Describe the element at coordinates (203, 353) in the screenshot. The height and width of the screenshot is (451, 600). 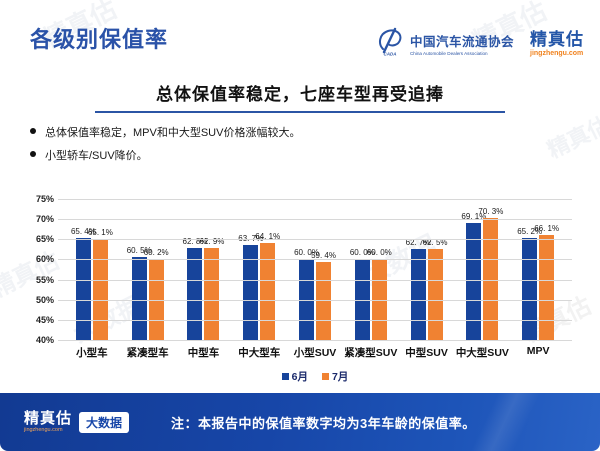
I see `category-label: 中型车` at that location.